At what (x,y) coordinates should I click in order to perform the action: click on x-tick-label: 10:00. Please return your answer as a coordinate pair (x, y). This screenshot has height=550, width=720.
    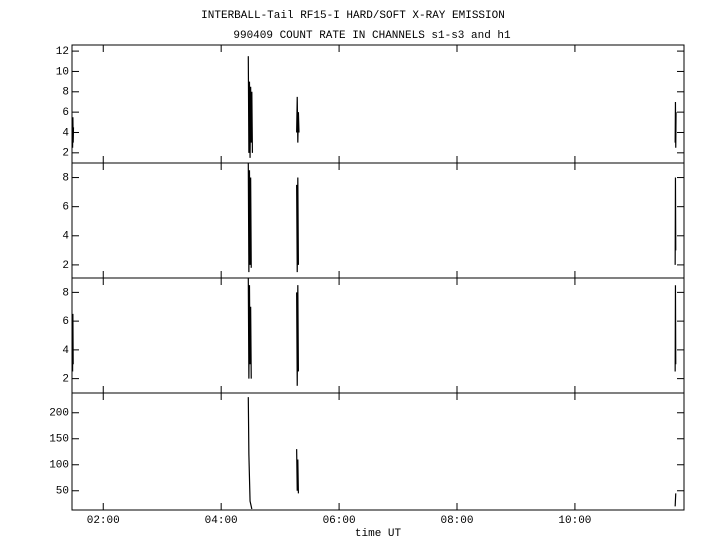
    Looking at the image, I should click on (574, 521).